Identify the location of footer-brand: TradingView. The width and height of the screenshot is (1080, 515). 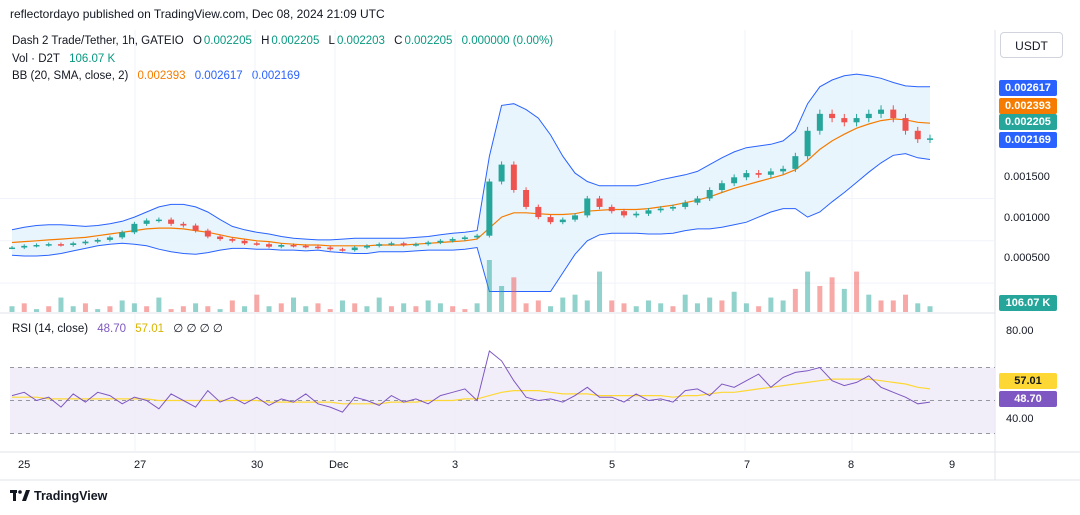
(71, 496).